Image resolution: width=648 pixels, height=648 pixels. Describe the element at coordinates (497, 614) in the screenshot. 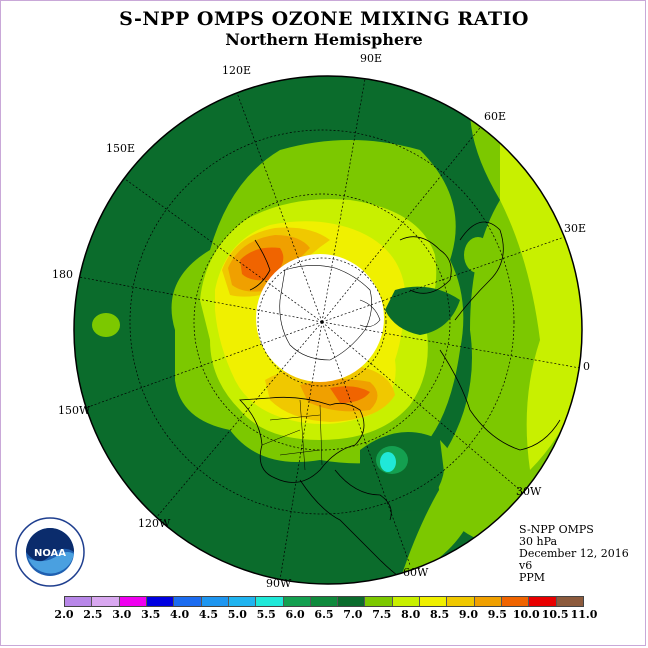

I see `colorbar-tick-label: 9.5` at that location.